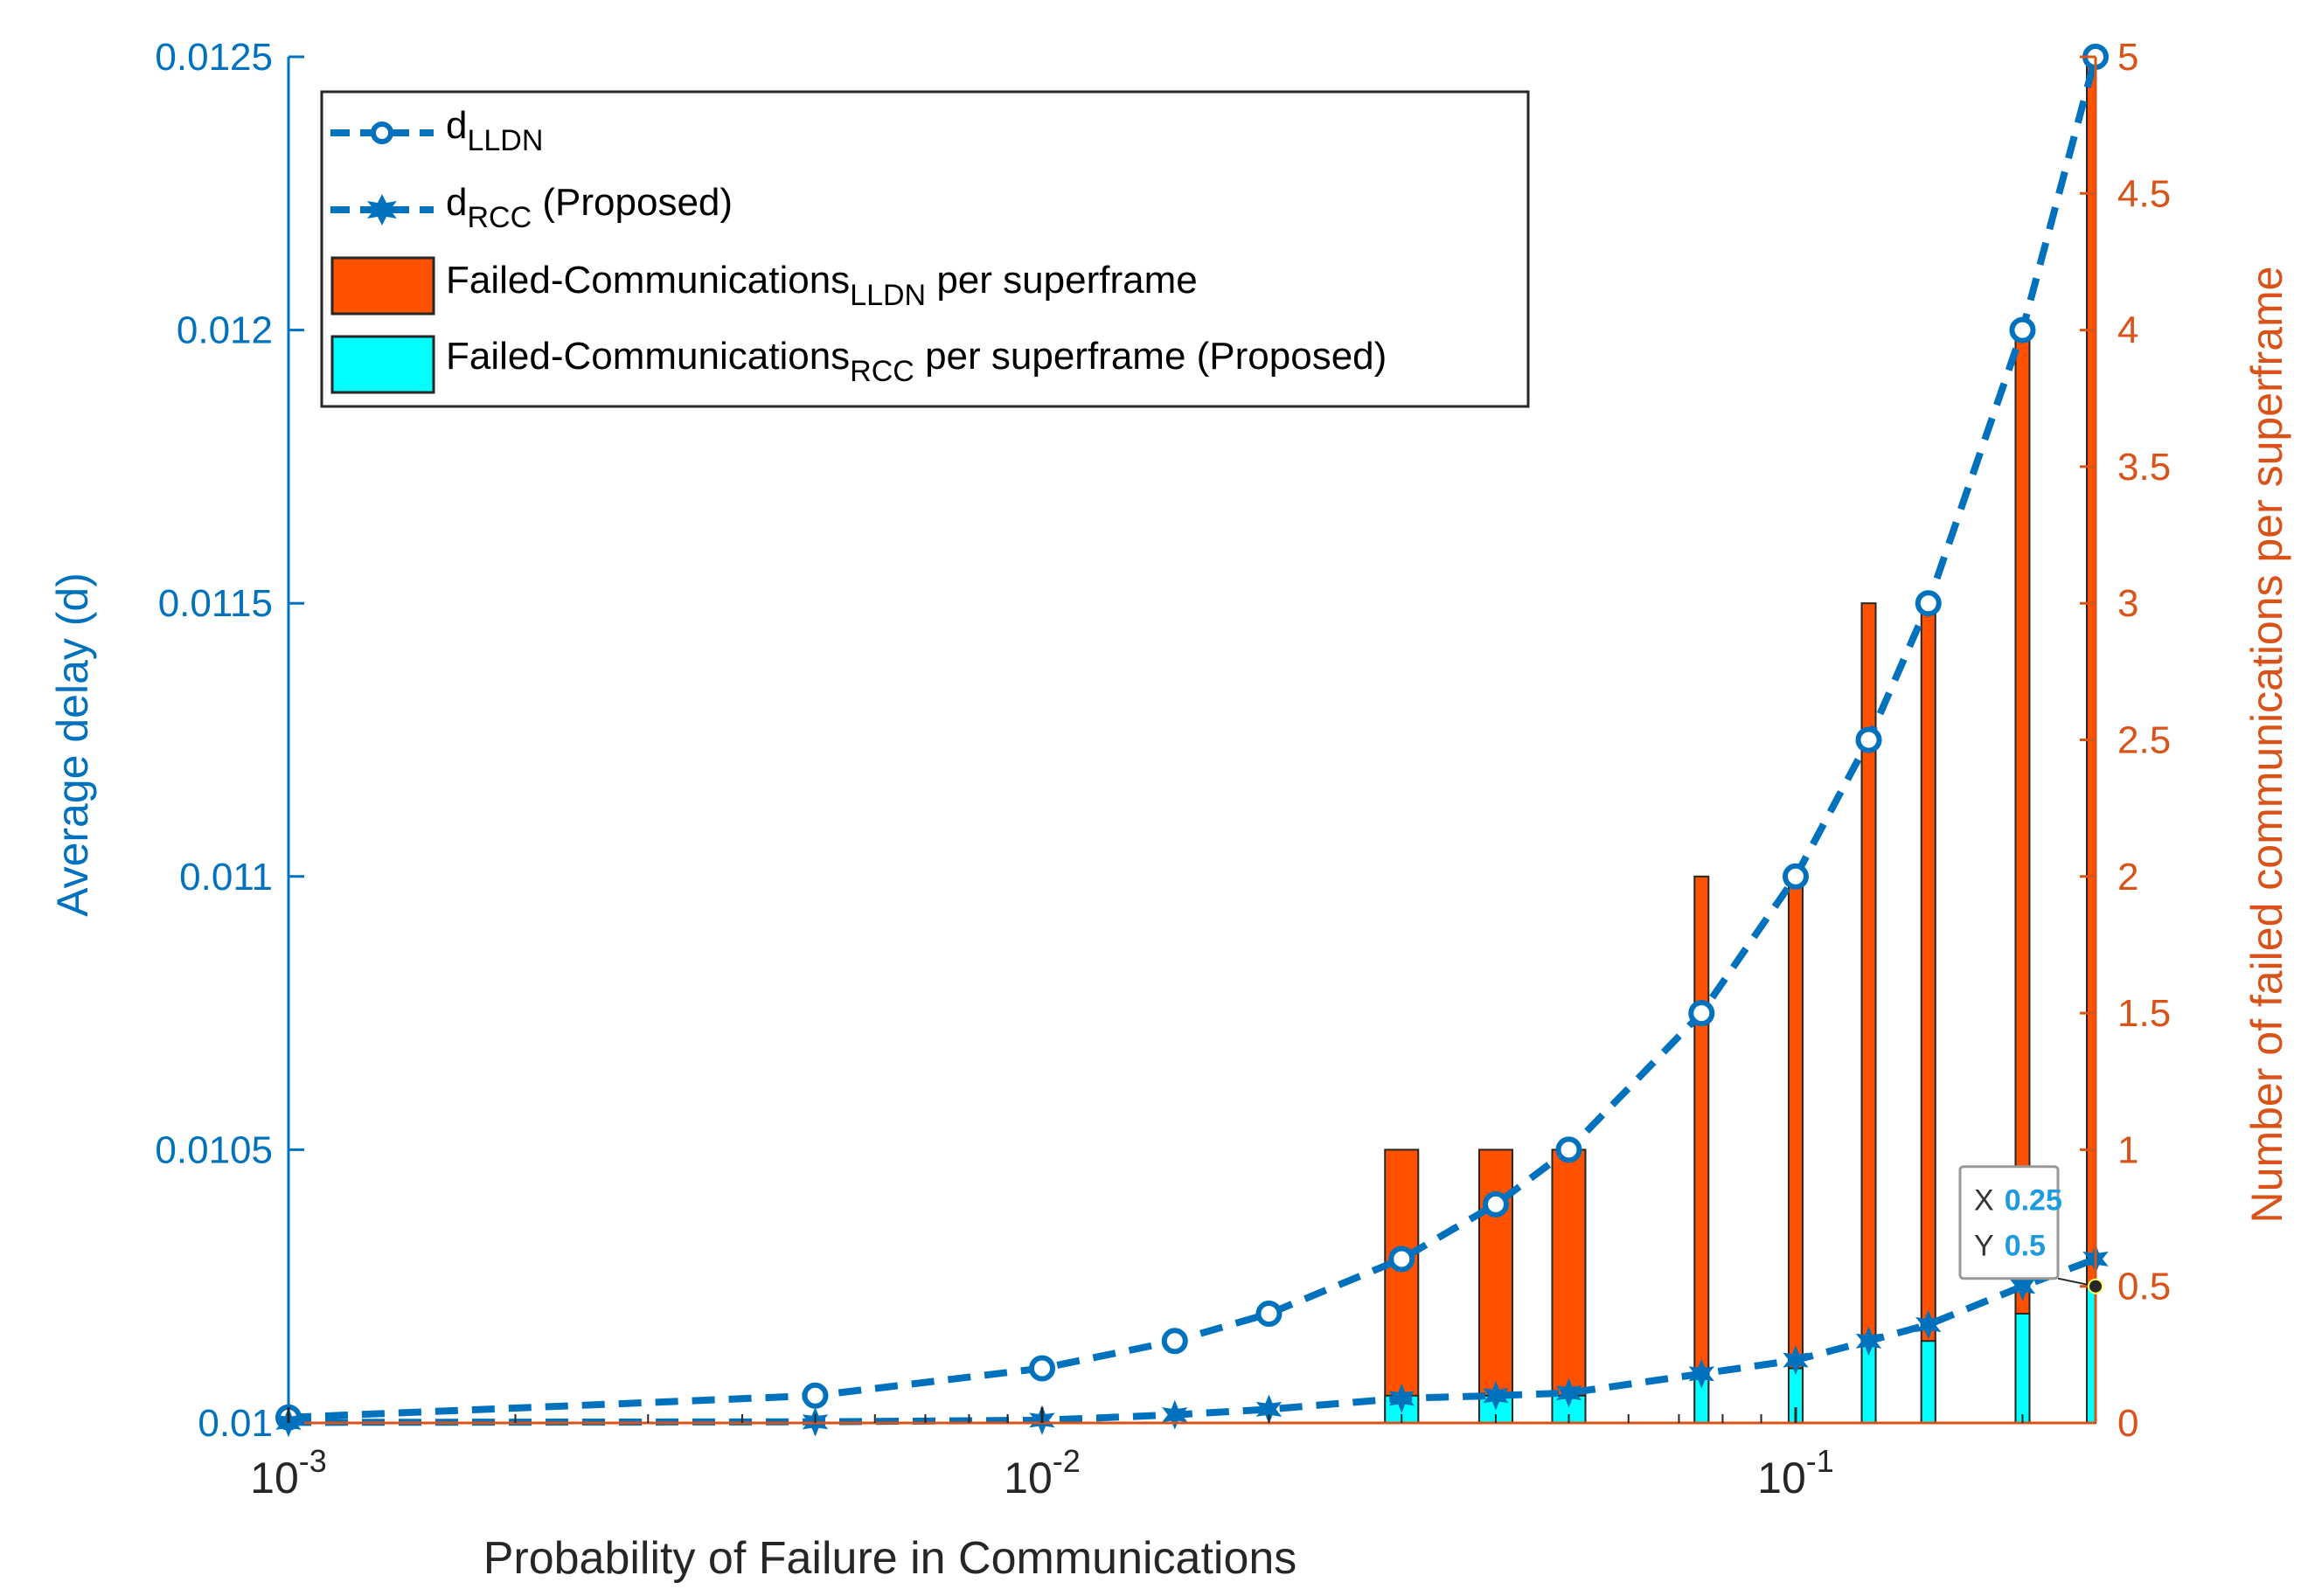 The width and height of the screenshot is (2301, 1596). What do you see at coordinates (1042, 1472) in the screenshot?
I see `x-tick-label: 10⁻²` at bounding box center [1042, 1472].